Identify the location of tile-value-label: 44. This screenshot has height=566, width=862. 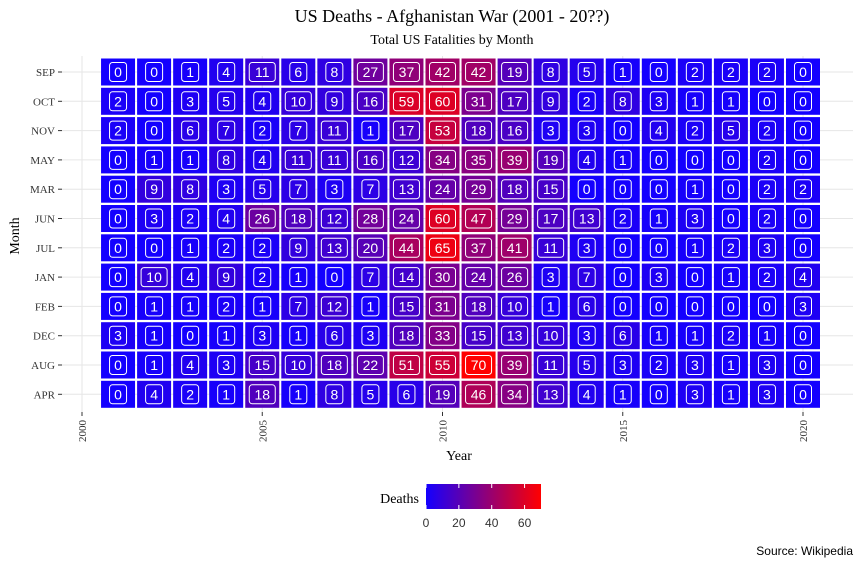
(407, 248).